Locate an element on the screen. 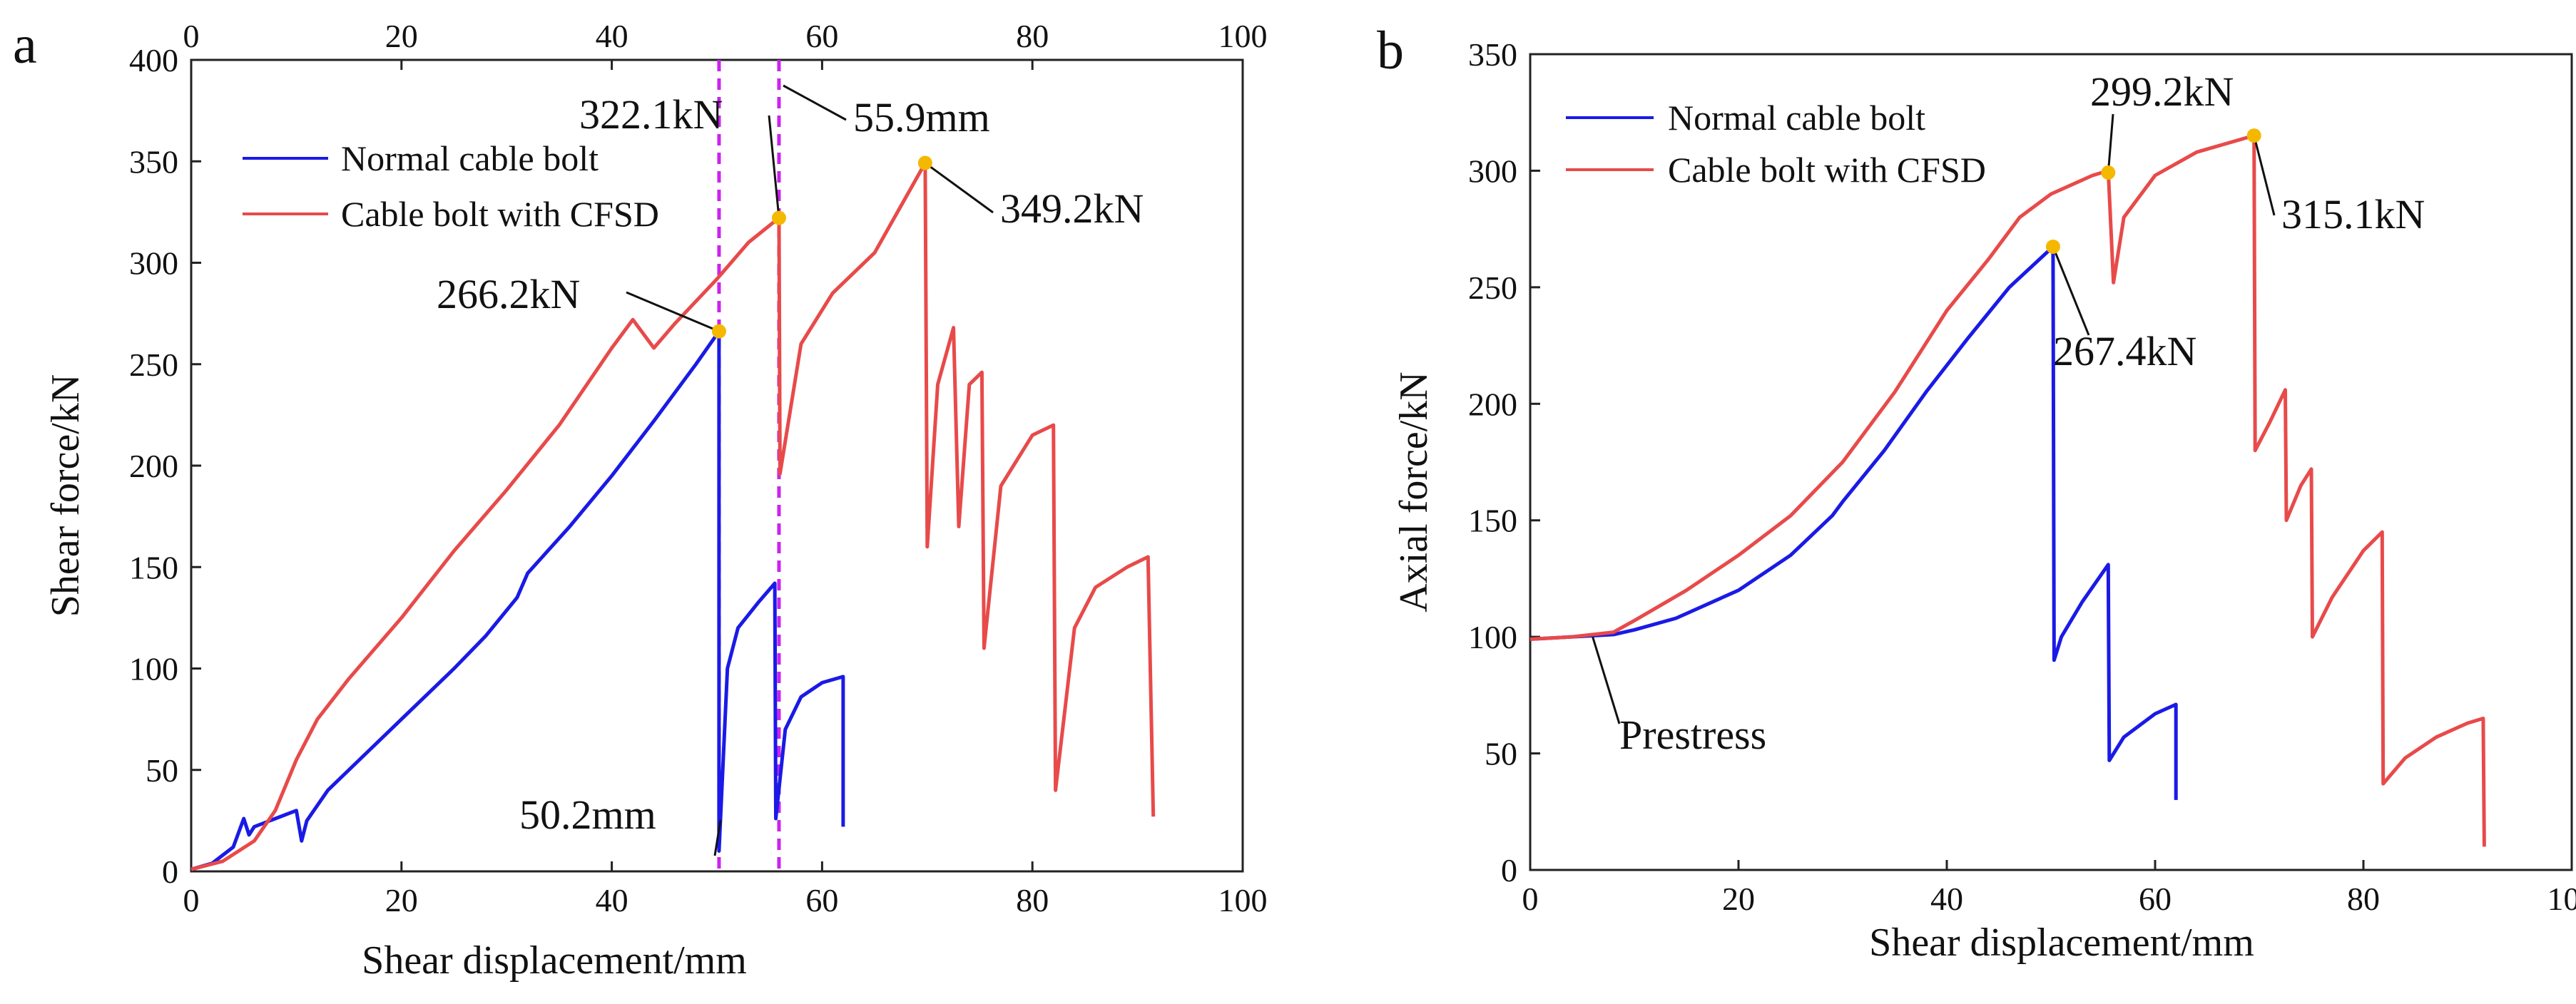 Image resolution: width=2576 pixels, height=1004 pixels. panel-a-y-tick-label: 50 is located at coordinates (162, 770).